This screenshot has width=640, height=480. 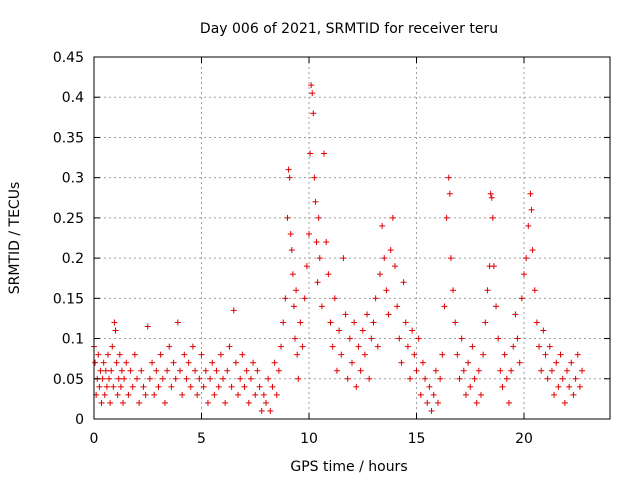 I want to click on x-tick-label: 15, so click(x=417, y=439).